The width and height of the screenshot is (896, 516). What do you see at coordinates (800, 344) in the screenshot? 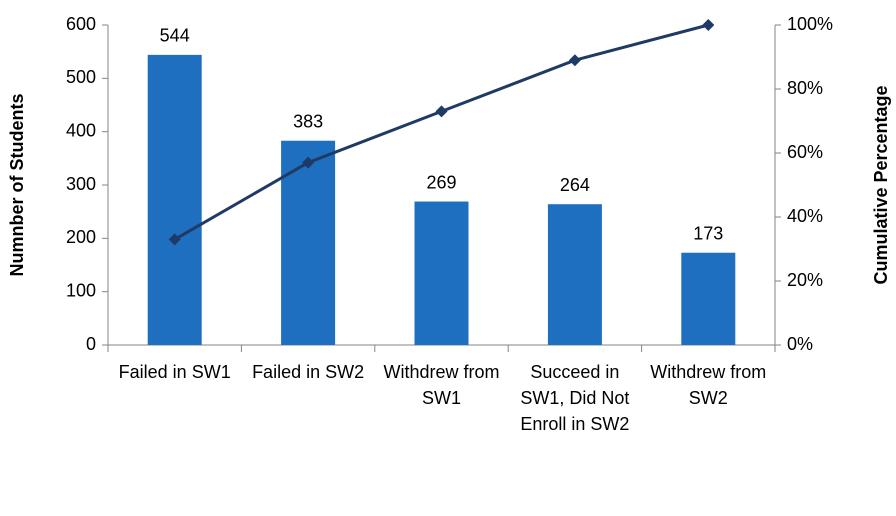
I see `y2-tick-label: 0%` at bounding box center [800, 344].